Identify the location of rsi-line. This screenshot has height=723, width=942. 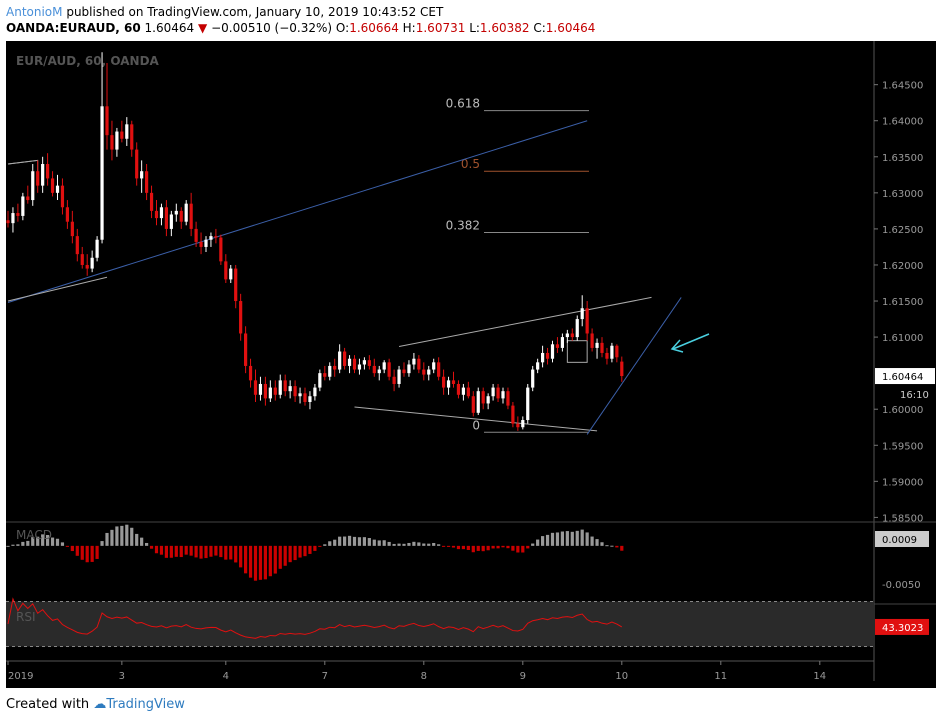
(315, 618).